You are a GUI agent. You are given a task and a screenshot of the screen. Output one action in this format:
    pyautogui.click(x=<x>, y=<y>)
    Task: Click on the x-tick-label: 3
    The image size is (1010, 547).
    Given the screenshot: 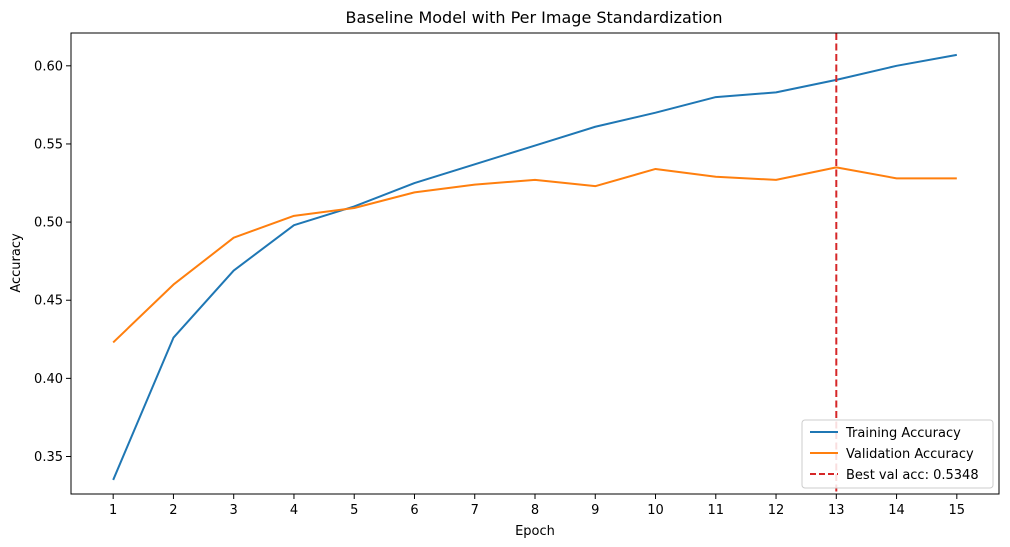 What is the action you would take?
    pyautogui.click(x=234, y=510)
    